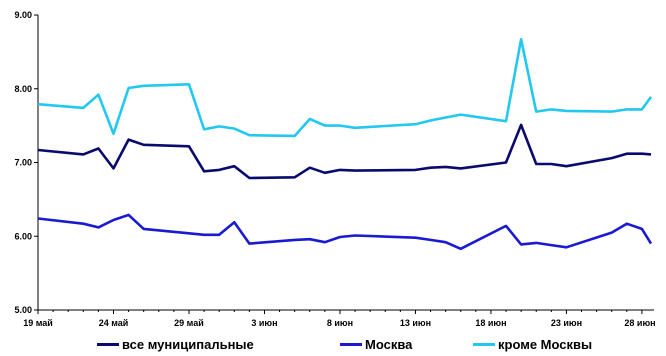  Describe the element at coordinates (23, 89) in the screenshot. I see `y-tick-label: 8.00` at that location.